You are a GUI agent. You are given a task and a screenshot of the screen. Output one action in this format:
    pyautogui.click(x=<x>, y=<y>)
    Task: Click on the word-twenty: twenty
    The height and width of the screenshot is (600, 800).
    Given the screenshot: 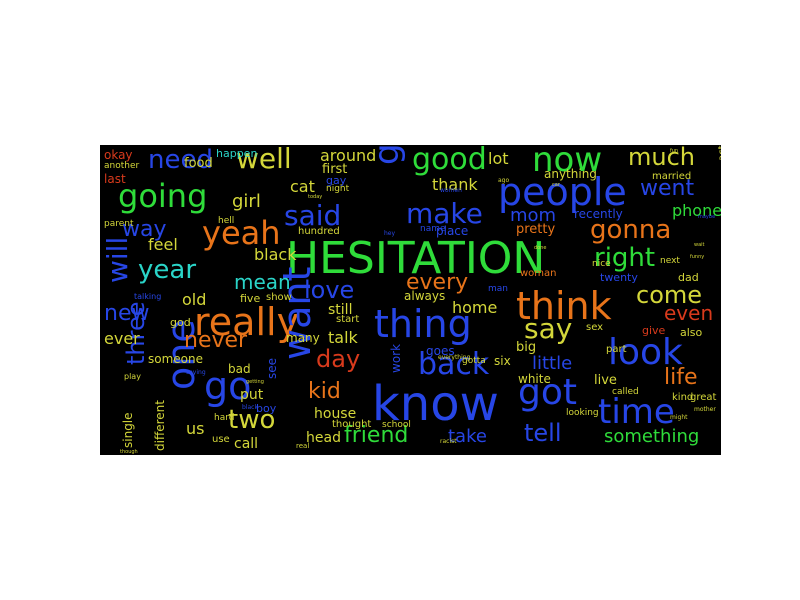 What is the action you would take?
    pyautogui.click(x=619, y=277)
    